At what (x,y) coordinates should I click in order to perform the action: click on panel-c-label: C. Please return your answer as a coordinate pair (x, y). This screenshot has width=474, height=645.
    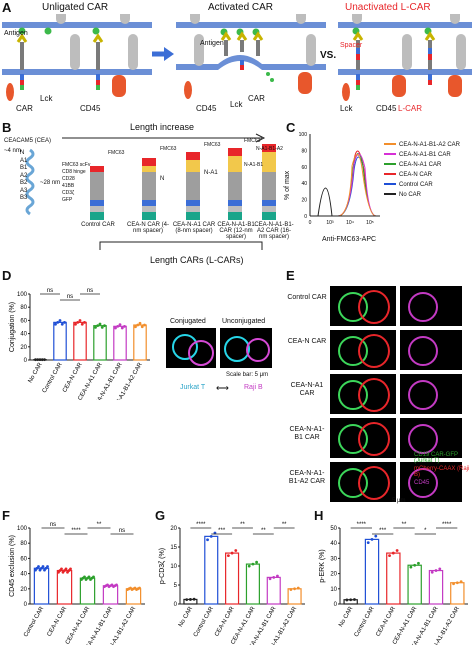
    Looking at the image, I should click on (291, 127).